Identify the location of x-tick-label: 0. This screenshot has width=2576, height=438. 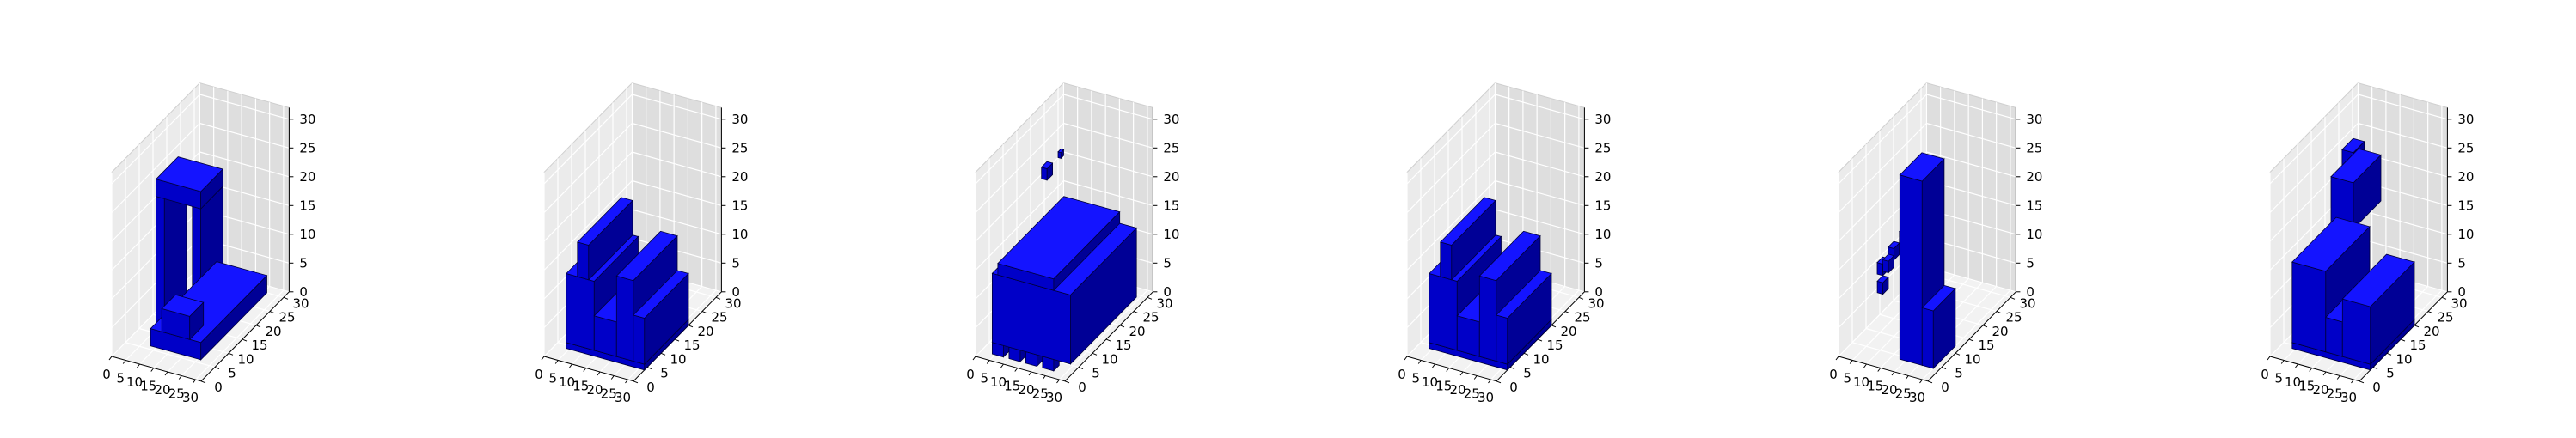
(1833, 374).